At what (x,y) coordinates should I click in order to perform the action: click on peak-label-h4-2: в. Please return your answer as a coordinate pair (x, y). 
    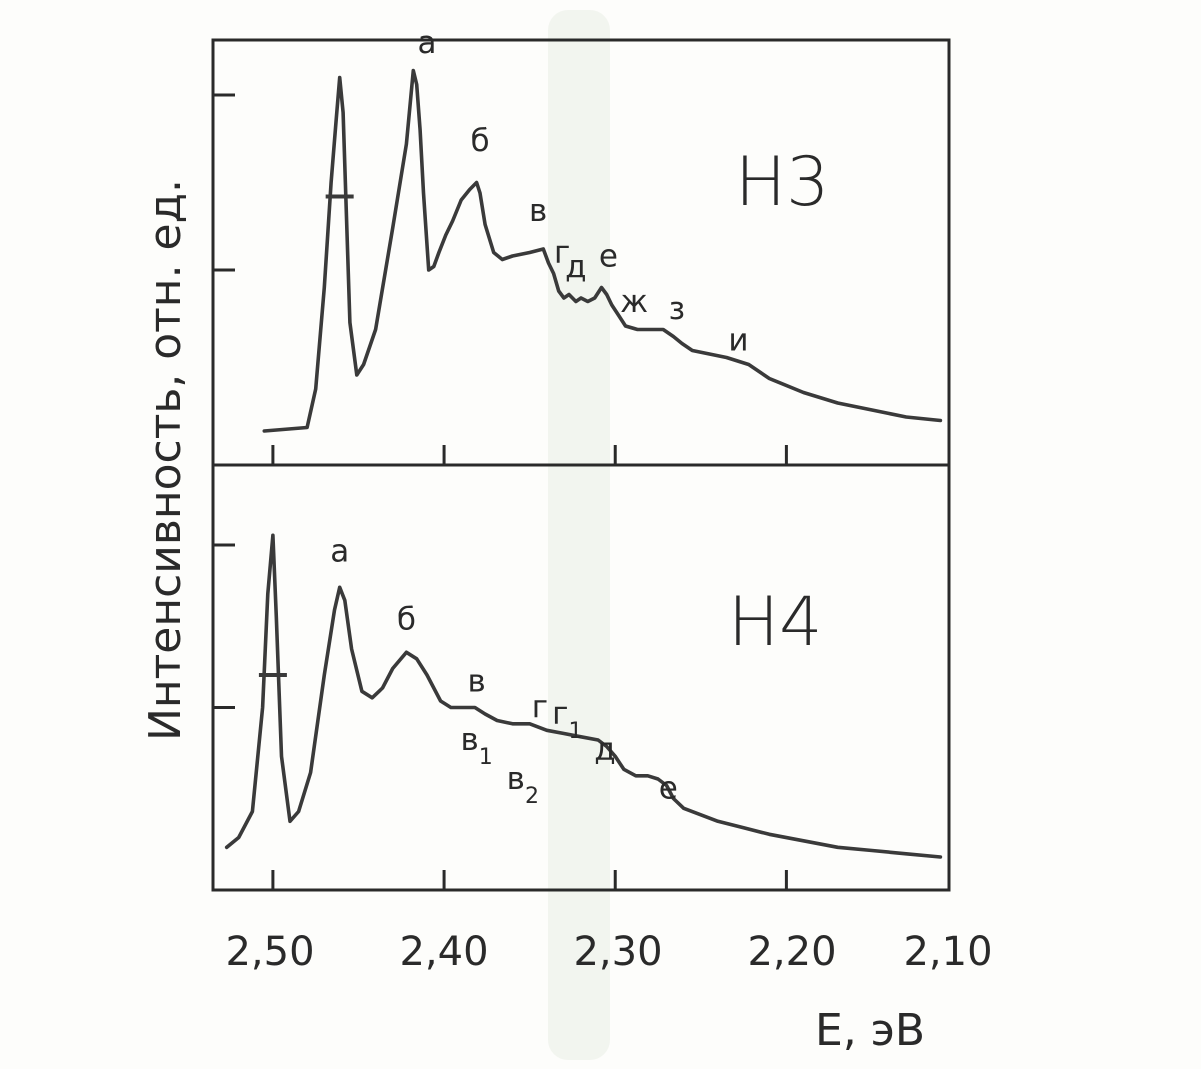
    Looking at the image, I should click on (476, 681).